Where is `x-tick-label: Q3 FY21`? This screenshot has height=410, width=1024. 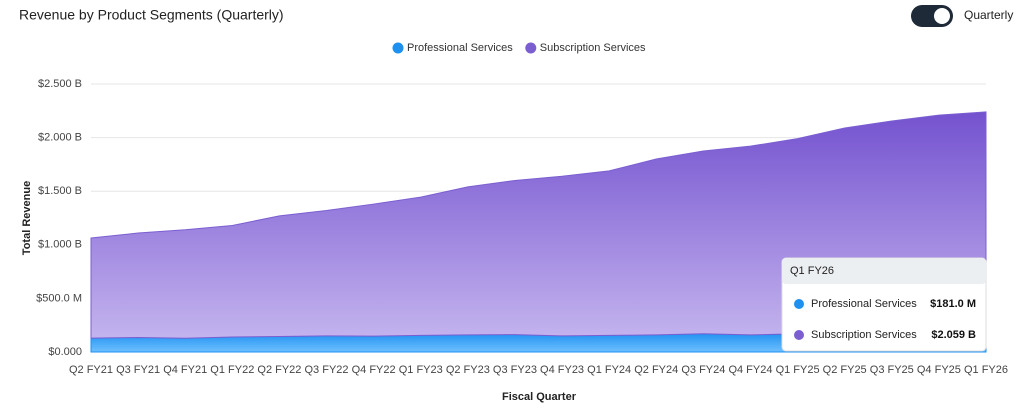 x-tick-label: Q3 FY21 is located at coordinates (138, 370).